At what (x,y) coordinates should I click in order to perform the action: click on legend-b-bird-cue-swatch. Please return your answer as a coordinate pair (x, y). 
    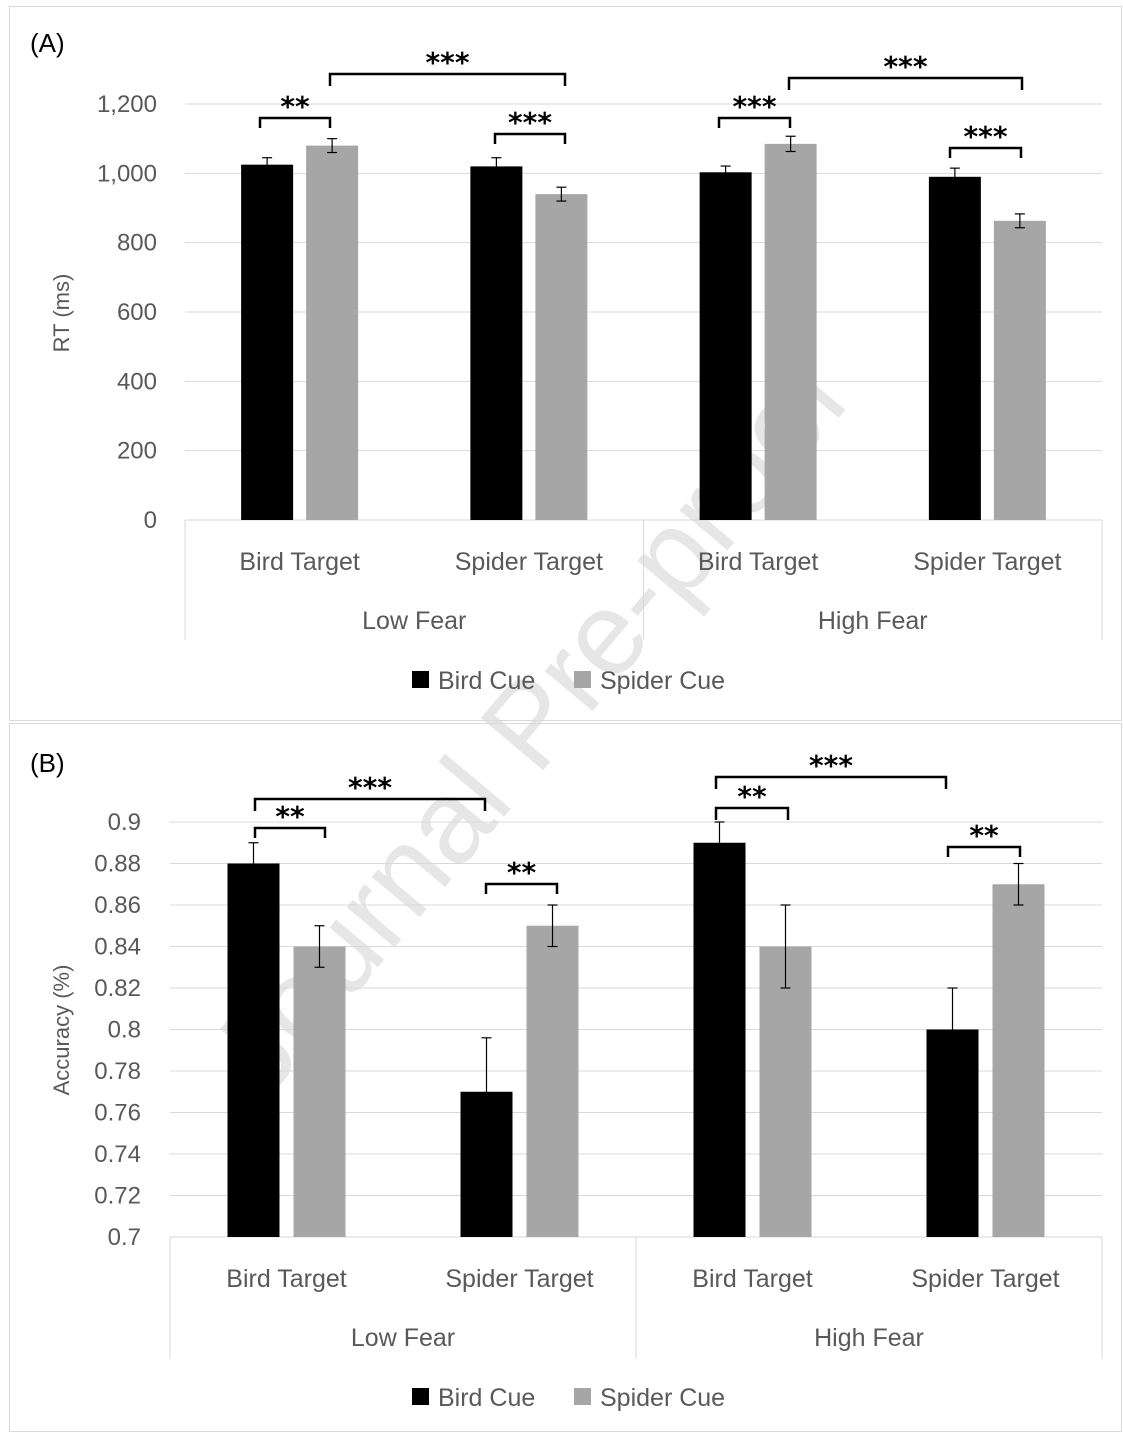
    Looking at the image, I should click on (420, 1396).